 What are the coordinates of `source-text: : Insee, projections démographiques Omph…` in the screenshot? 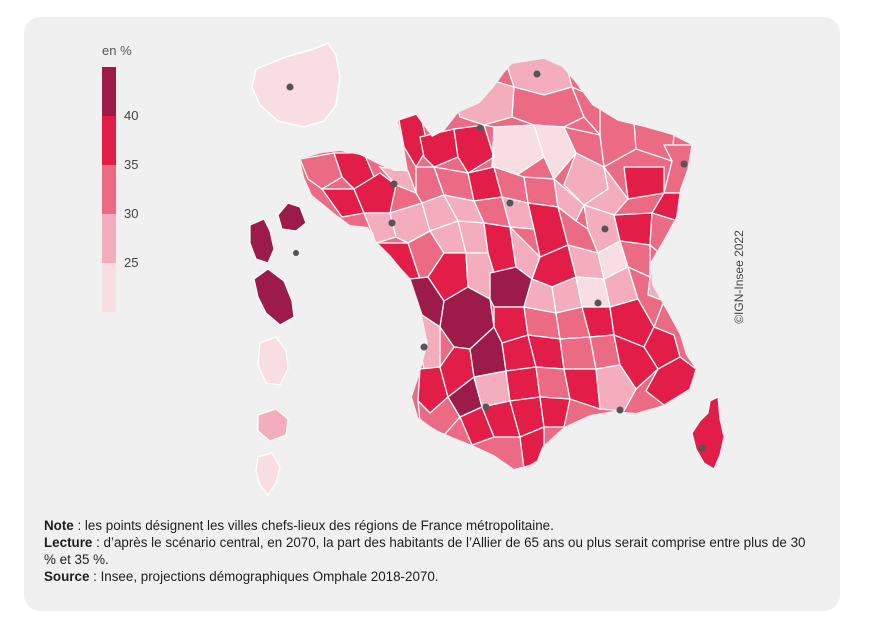 It's located at (264, 576).